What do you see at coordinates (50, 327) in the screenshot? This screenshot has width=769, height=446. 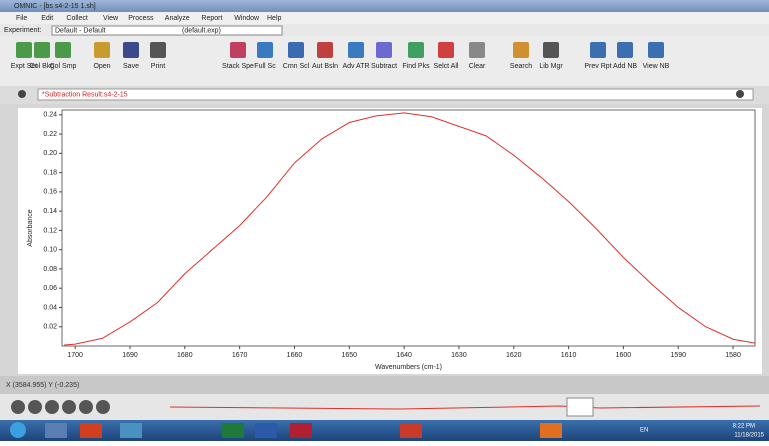 I see `y-tick-label: 0.02` at bounding box center [50, 327].